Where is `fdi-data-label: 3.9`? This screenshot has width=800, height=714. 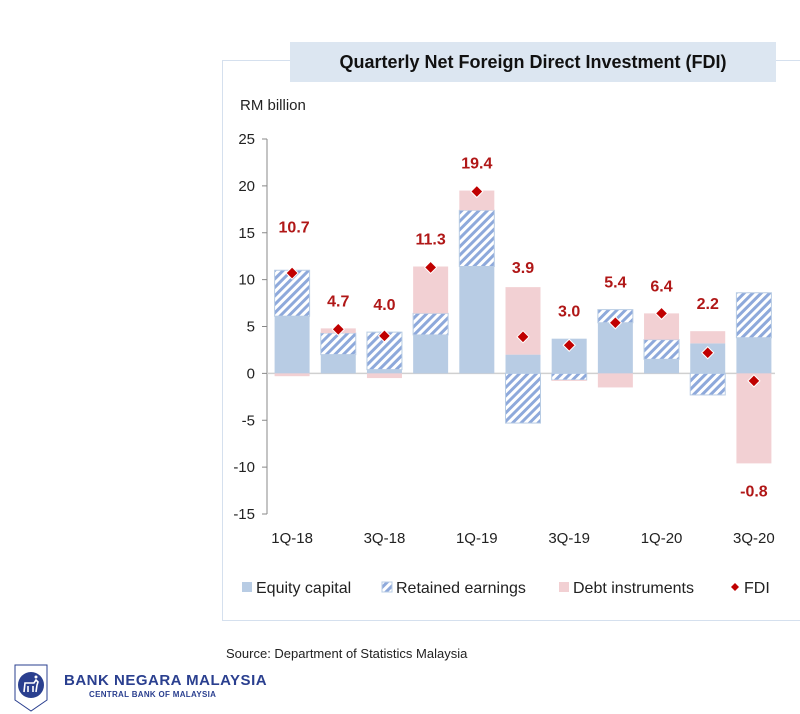 fdi-data-label: 3.9 is located at coordinates (523, 268).